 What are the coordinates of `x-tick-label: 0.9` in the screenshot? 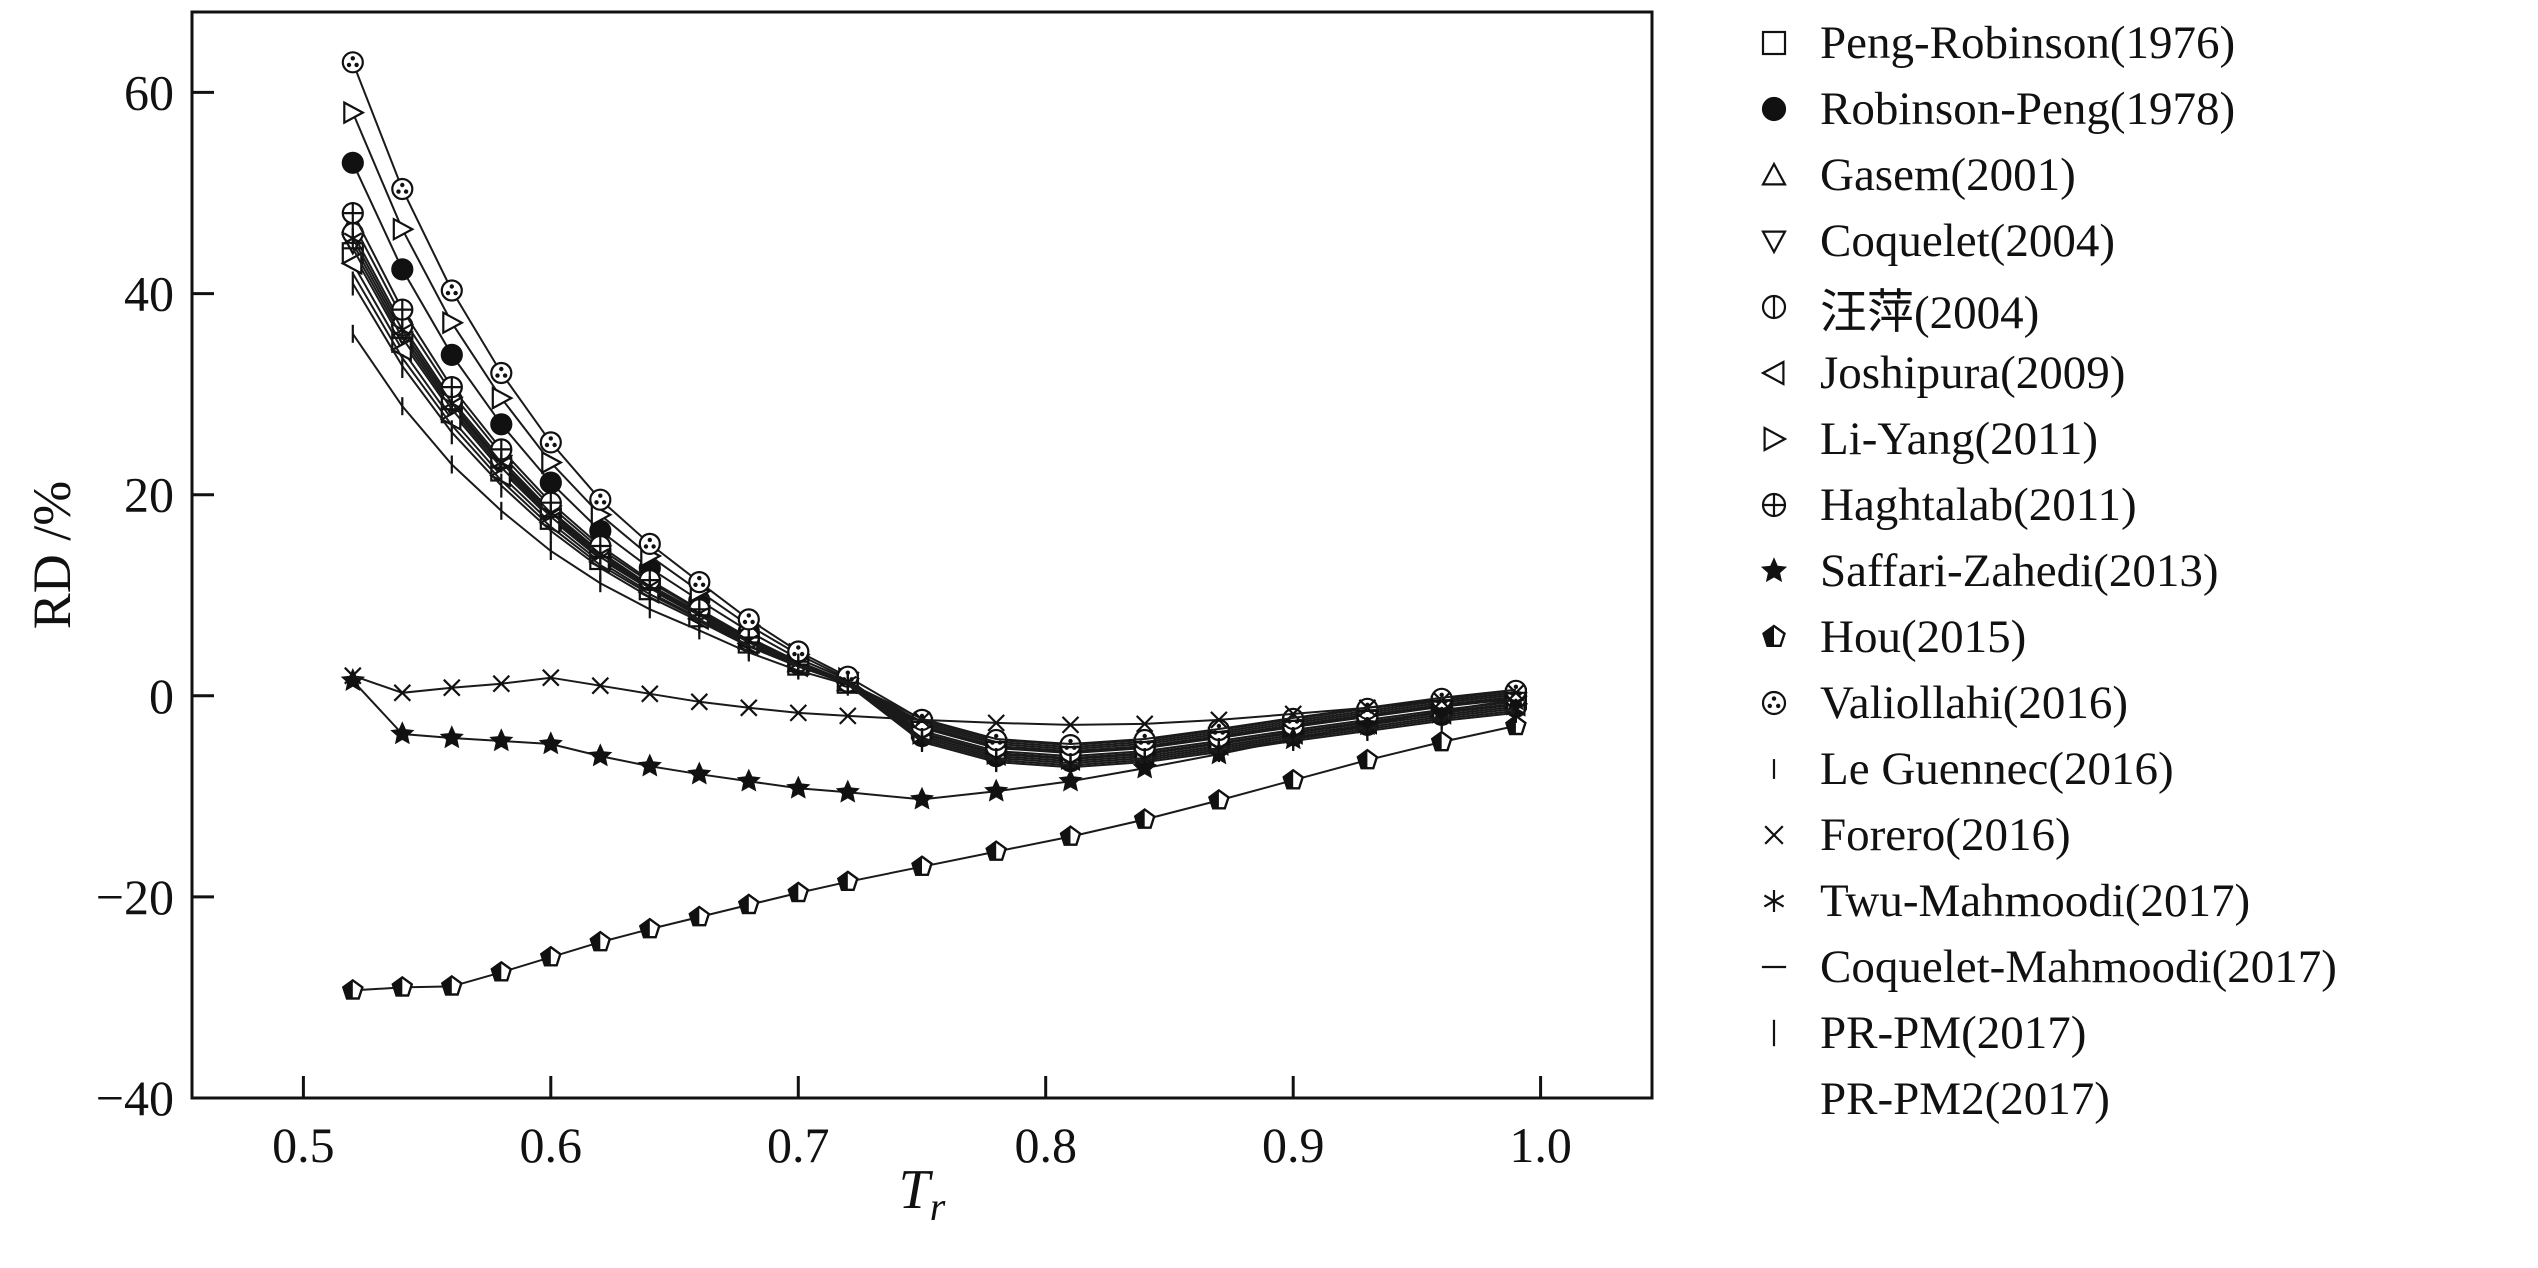 It's located at (1293, 1145).